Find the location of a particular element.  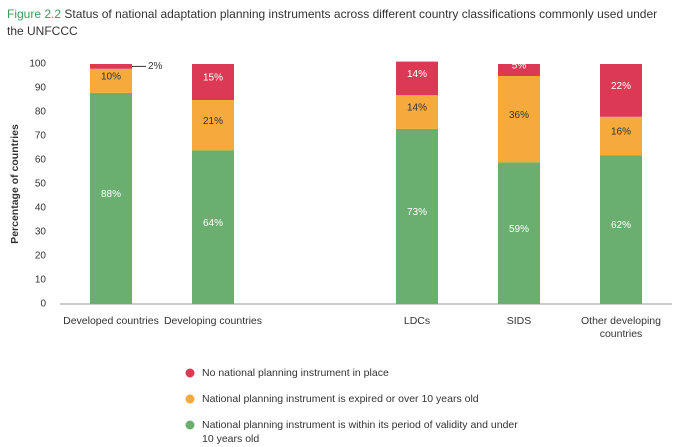

data-label: 15% is located at coordinates (213, 78).